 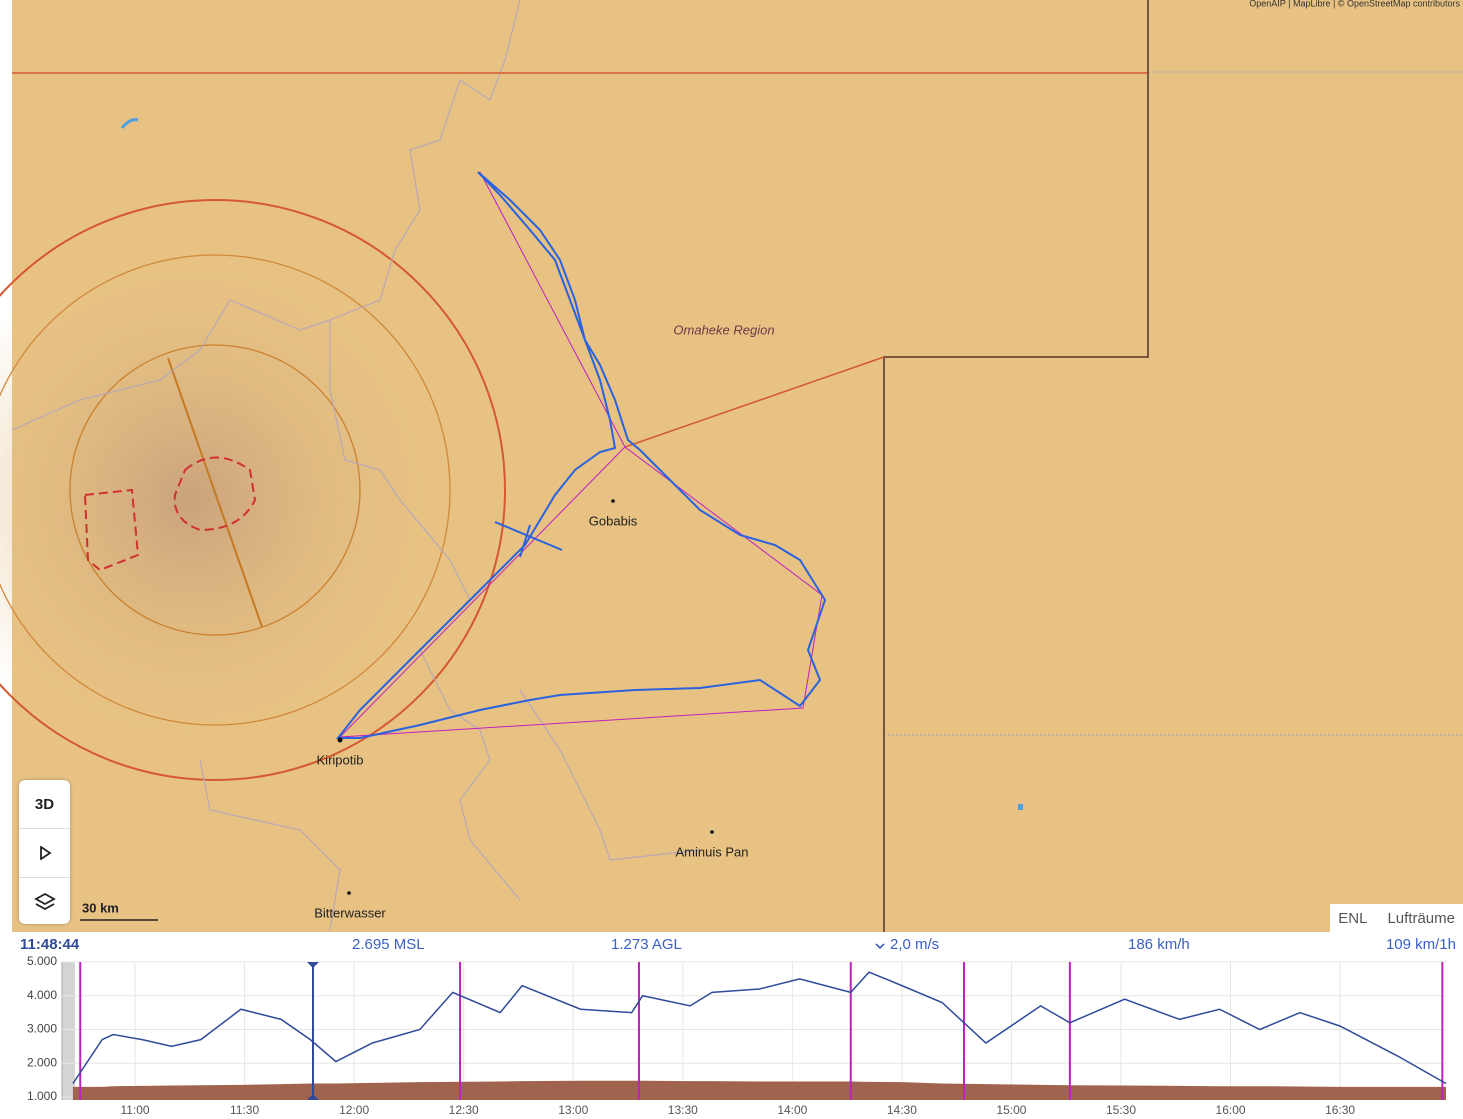 What do you see at coordinates (464, 1110) in the screenshot?
I see `x-tick-label: 12:30` at bounding box center [464, 1110].